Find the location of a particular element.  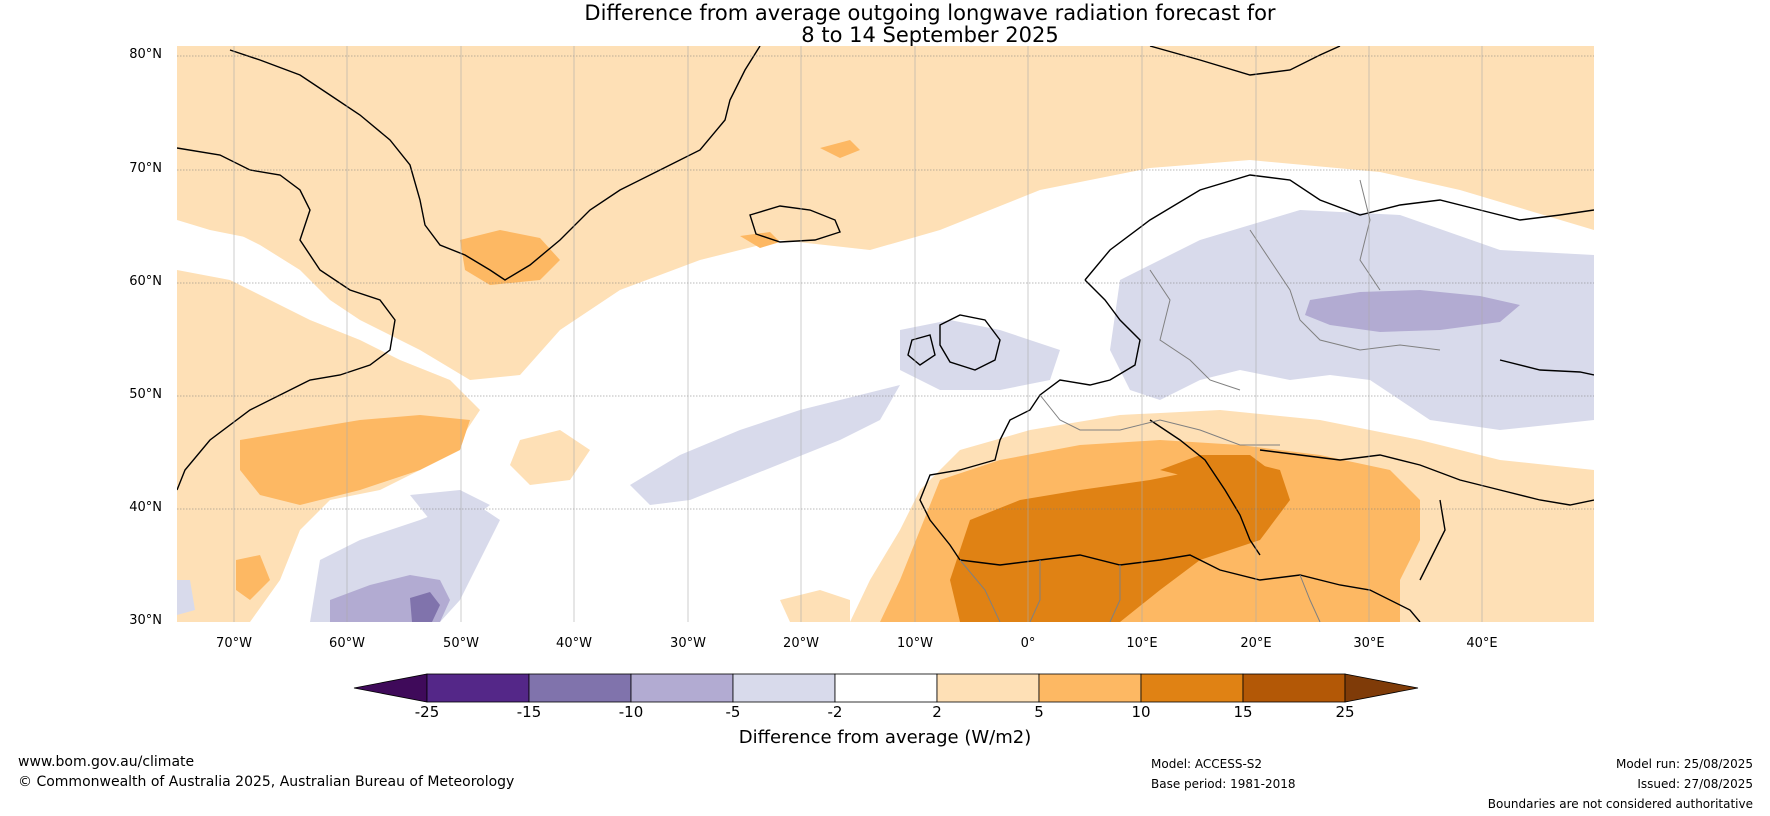

lon-label-40w: 40°W is located at coordinates (574, 643).